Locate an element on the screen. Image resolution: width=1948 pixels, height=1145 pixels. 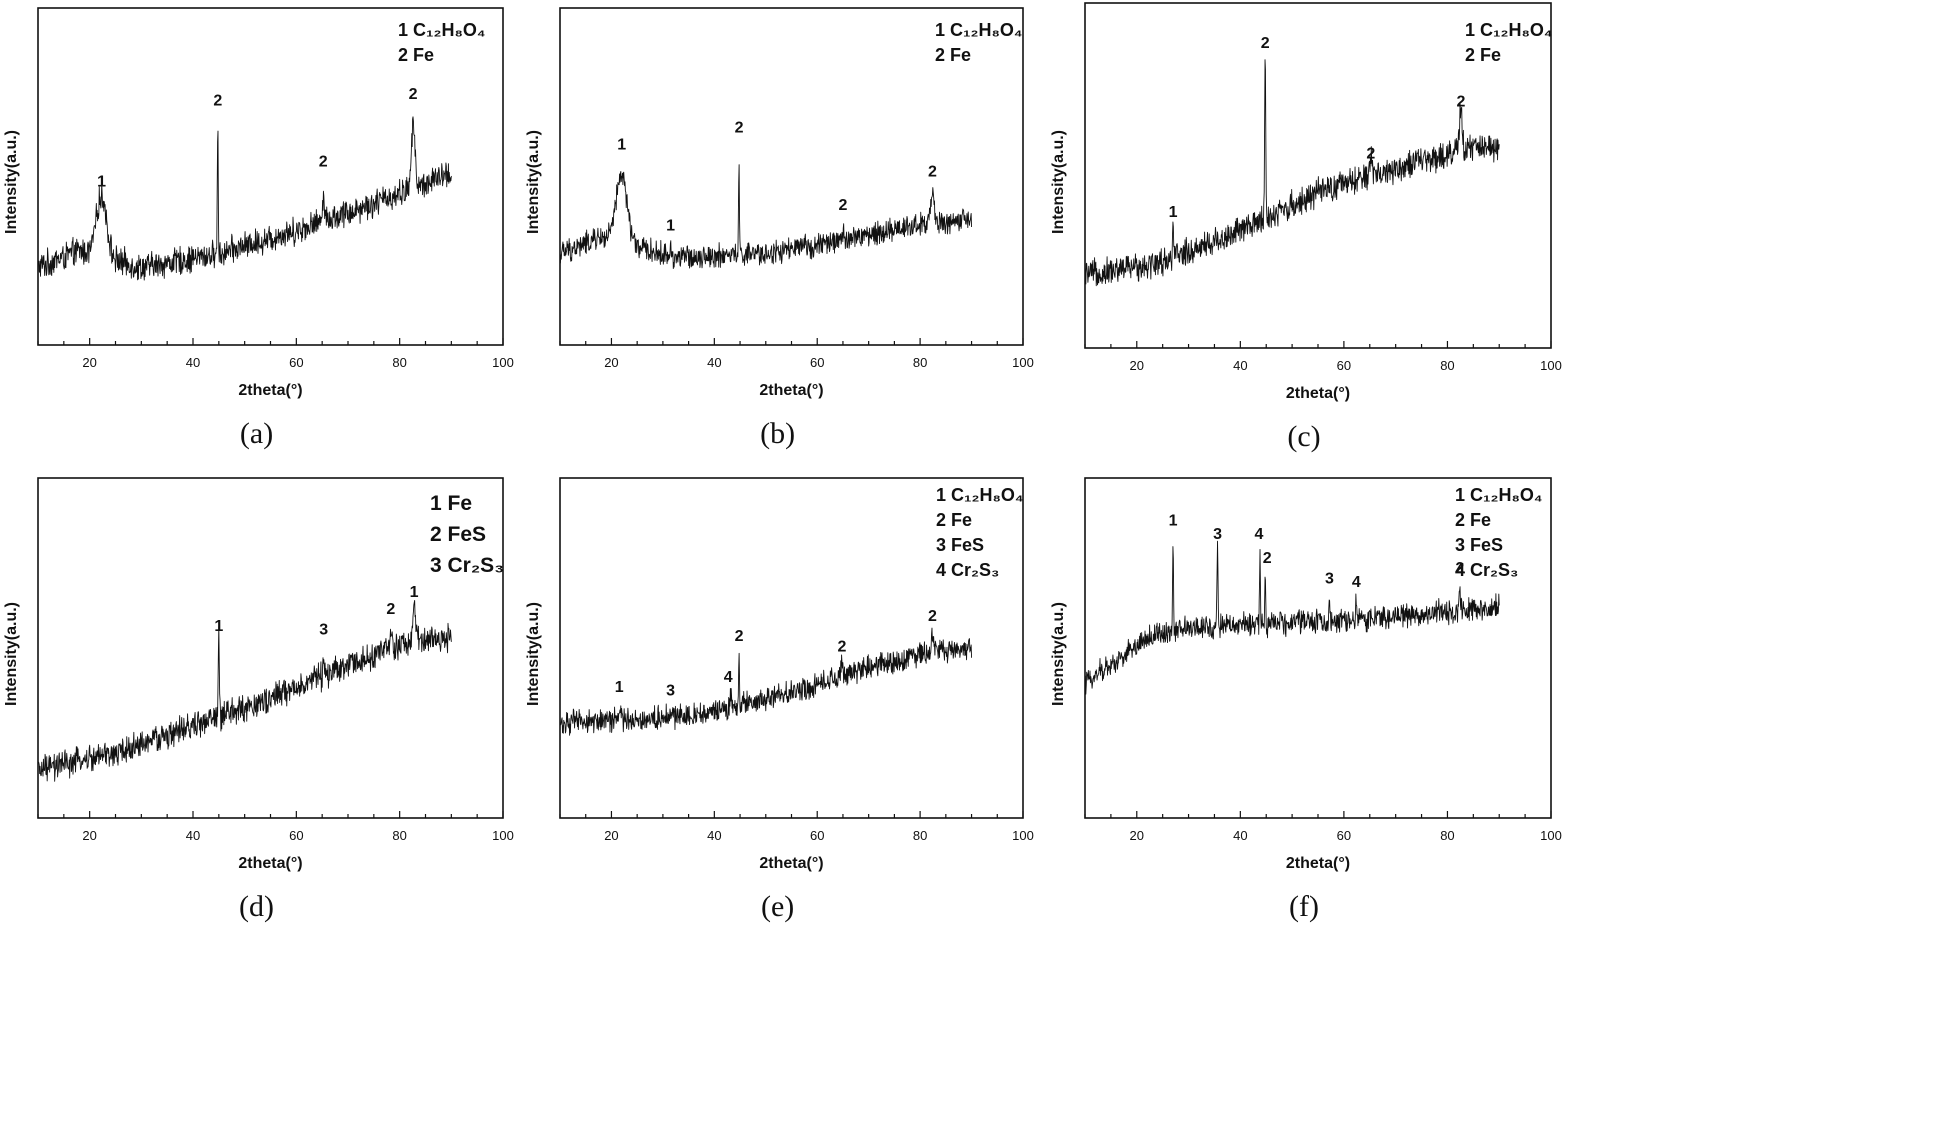
panel-caption: (d) is located at coordinates (257, 906).